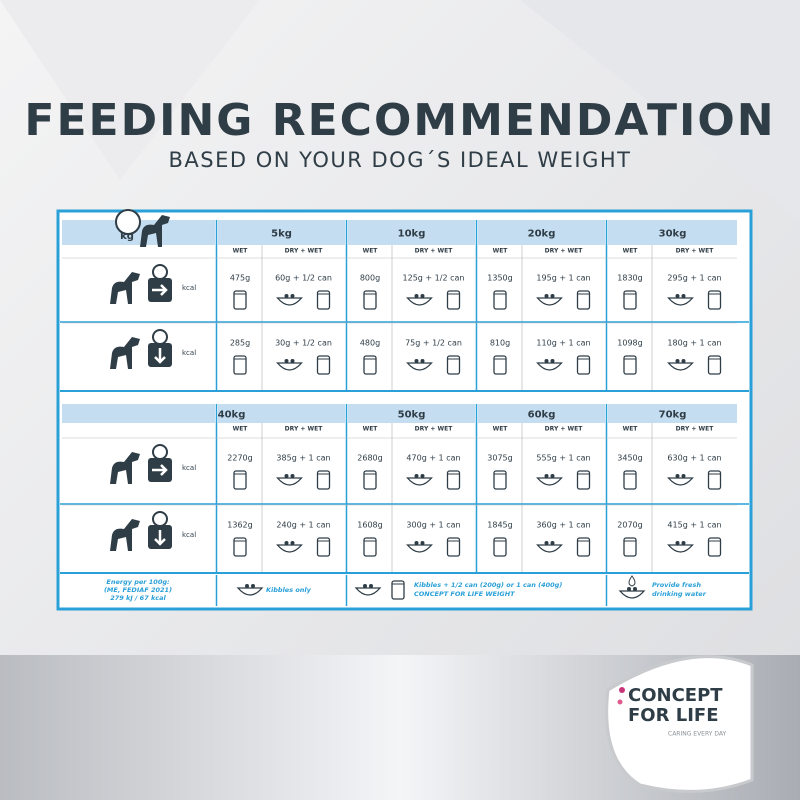  Describe the element at coordinates (239, 458) in the screenshot. I see `wet-amount: 2270g` at that location.